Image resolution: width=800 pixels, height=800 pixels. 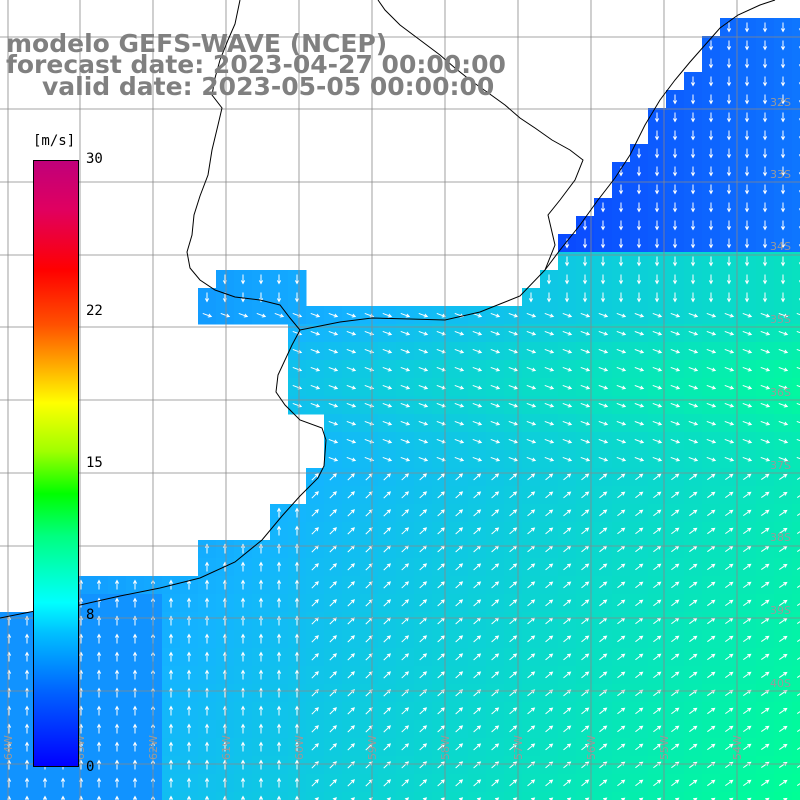 What do you see at coordinates (441, 165) in the screenshot?
I see `coastline-uruguay` at bounding box center [441, 165].